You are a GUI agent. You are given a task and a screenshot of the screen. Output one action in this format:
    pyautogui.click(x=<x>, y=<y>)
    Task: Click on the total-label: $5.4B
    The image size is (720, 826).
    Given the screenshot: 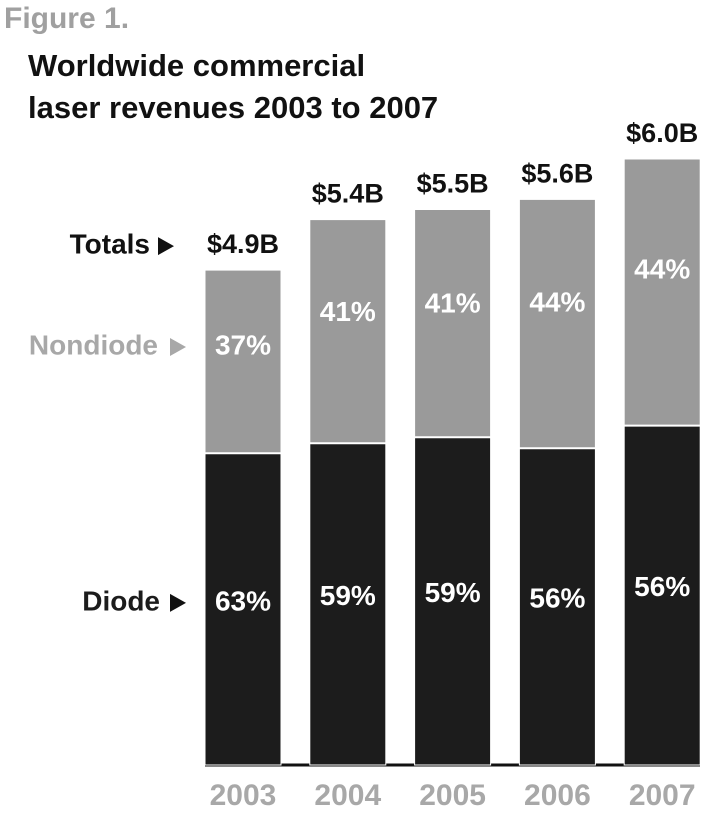 What is the action you would take?
    pyautogui.click(x=348, y=194)
    